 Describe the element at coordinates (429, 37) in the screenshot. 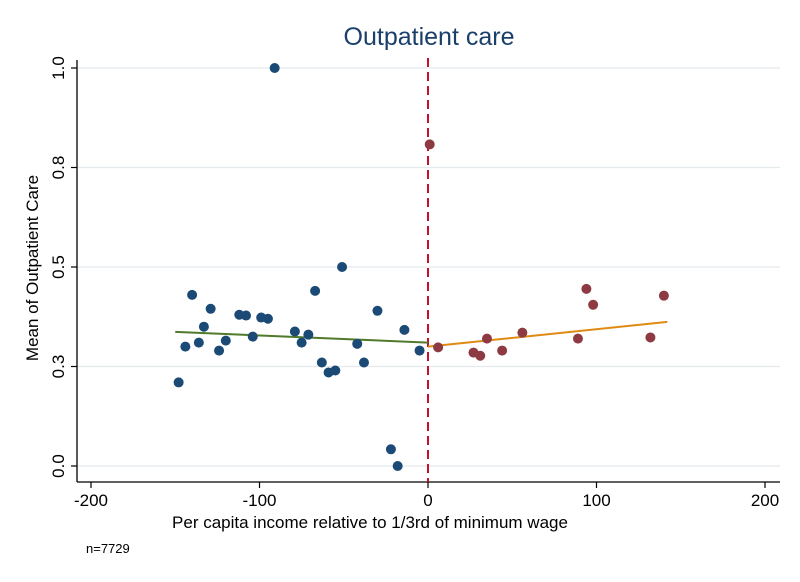

I see `chart-title: Outpatient care` at that location.